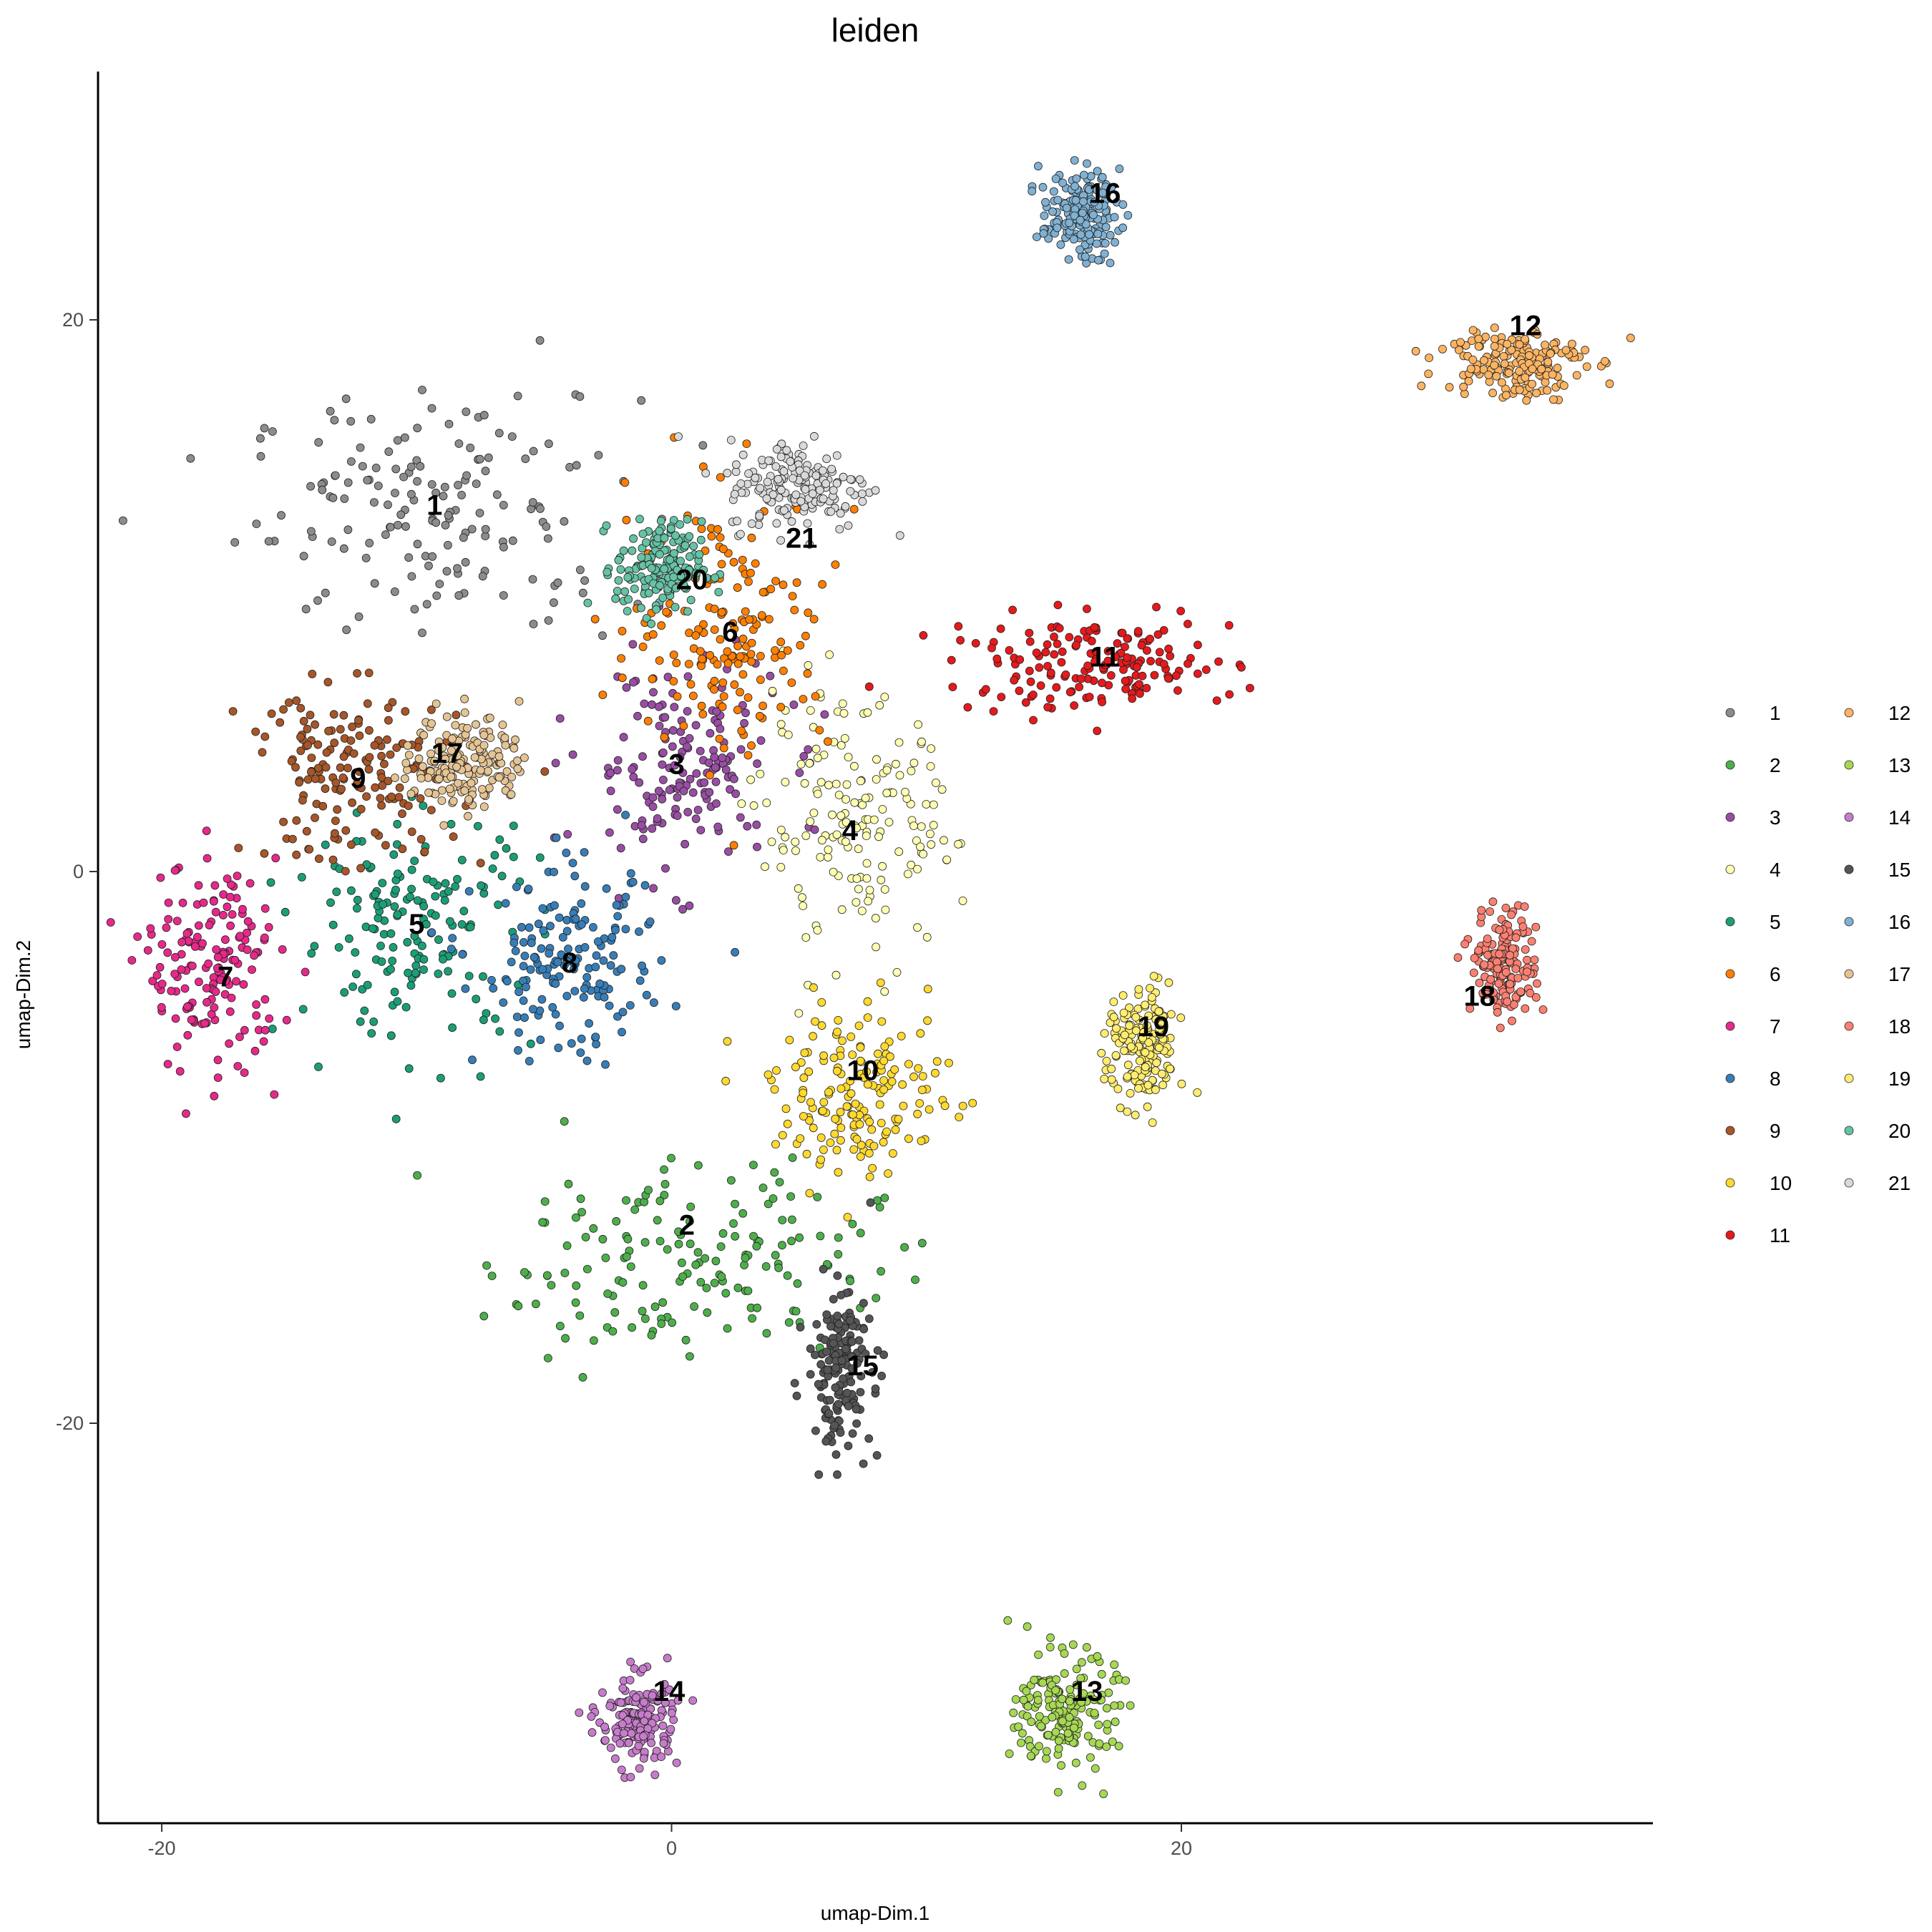 This screenshot has height=1932, width=1932. Describe the element at coordinates (1753, 1026) in the screenshot. I see `legend-item-7: 7` at that location.